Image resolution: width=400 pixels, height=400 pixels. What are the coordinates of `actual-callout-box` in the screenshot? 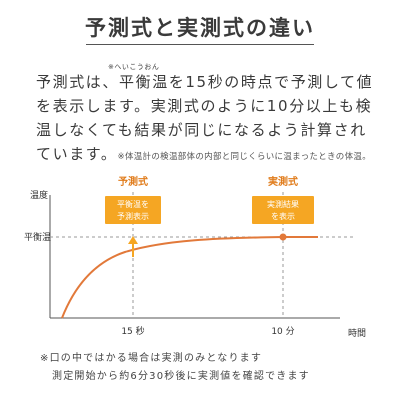 It's located at (283, 210).